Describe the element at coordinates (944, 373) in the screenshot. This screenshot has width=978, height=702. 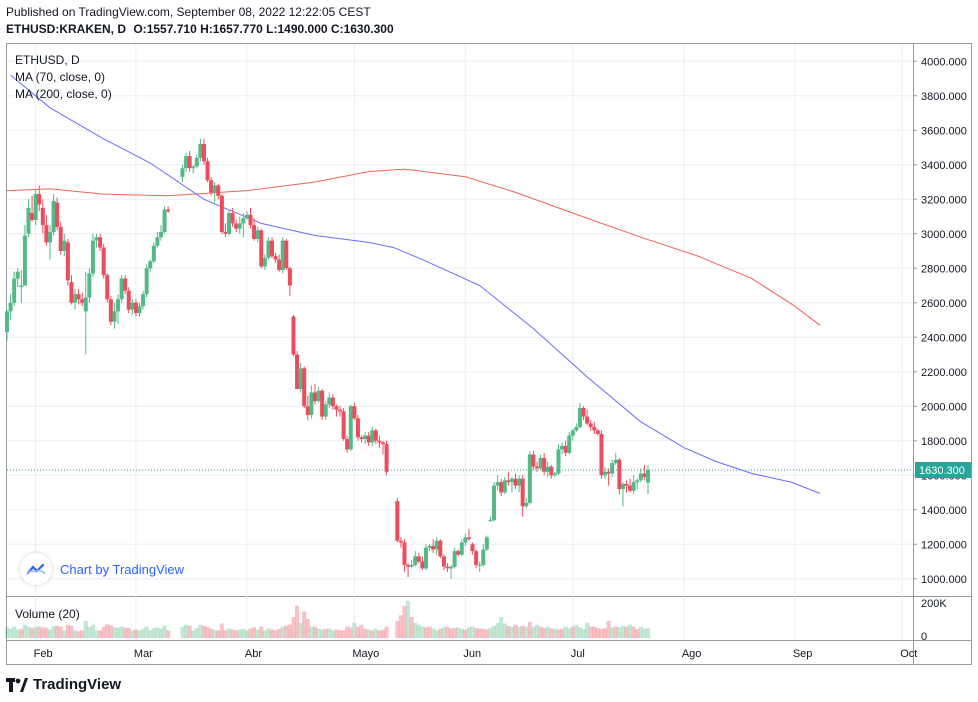
I see `y-tick-label: 2200.000` at that location.